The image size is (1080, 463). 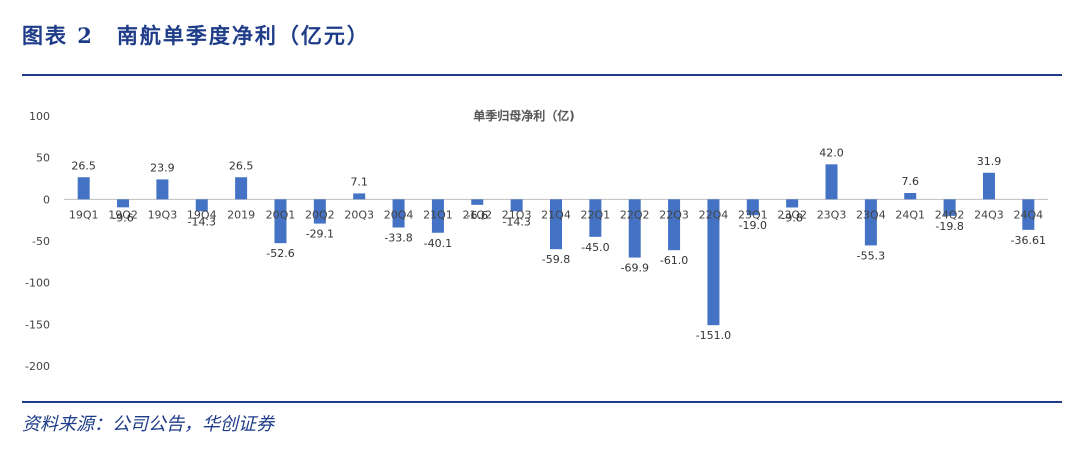 I want to click on category-label: 23Q2, so click(x=792, y=214).